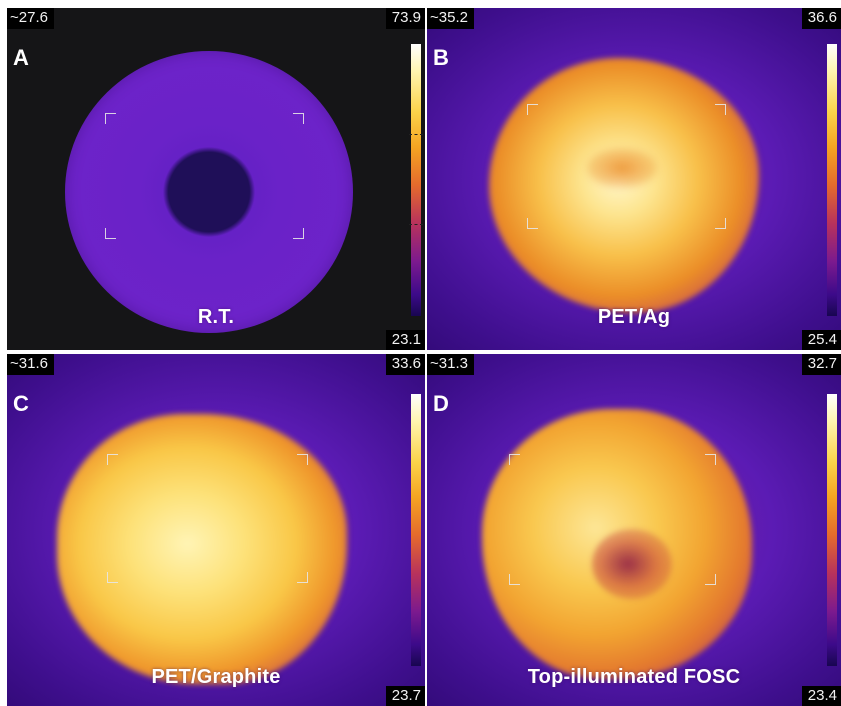  What do you see at coordinates (634, 317) in the screenshot?
I see `panel-caption: PET/Ag` at bounding box center [634, 317].